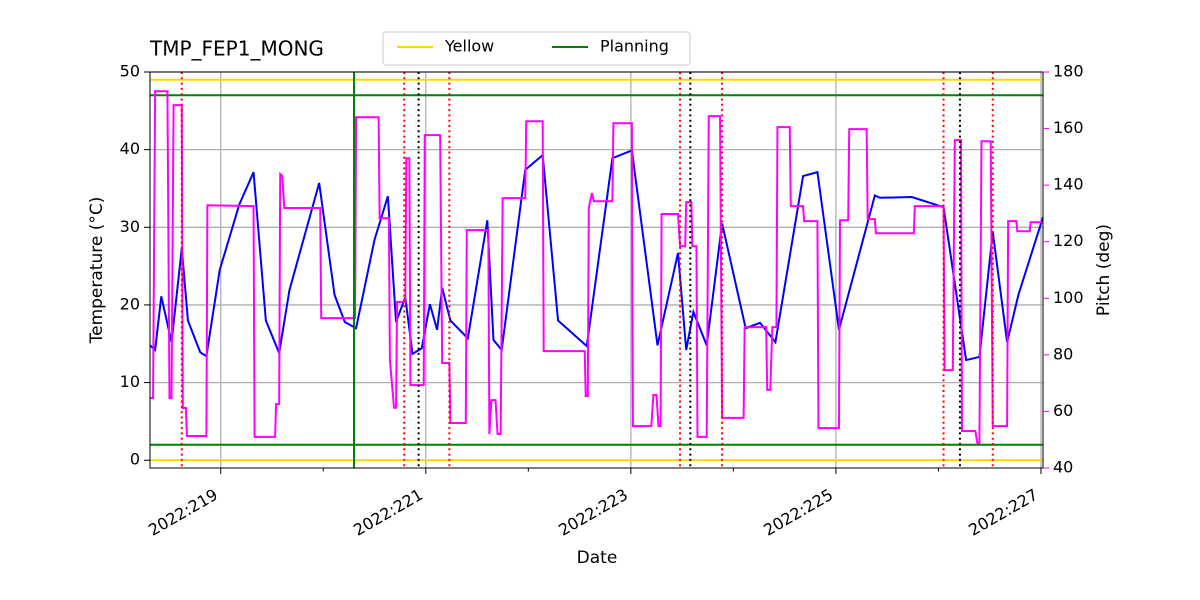 Image resolution: width=1200 pixels, height=600 pixels. What do you see at coordinates (1063, 410) in the screenshot?
I see `y2-tick-label: 60` at bounding box center [1063, 410].